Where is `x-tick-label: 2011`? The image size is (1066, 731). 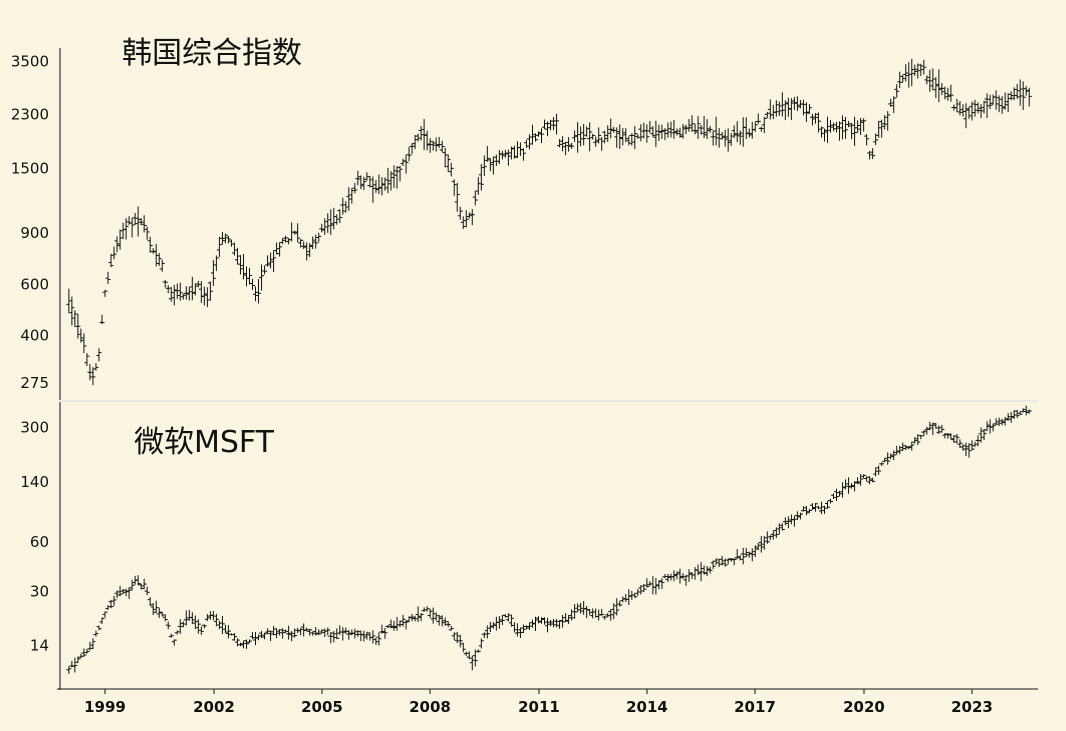
x-tick-label: 2011 is located at coordinates (539, 707).